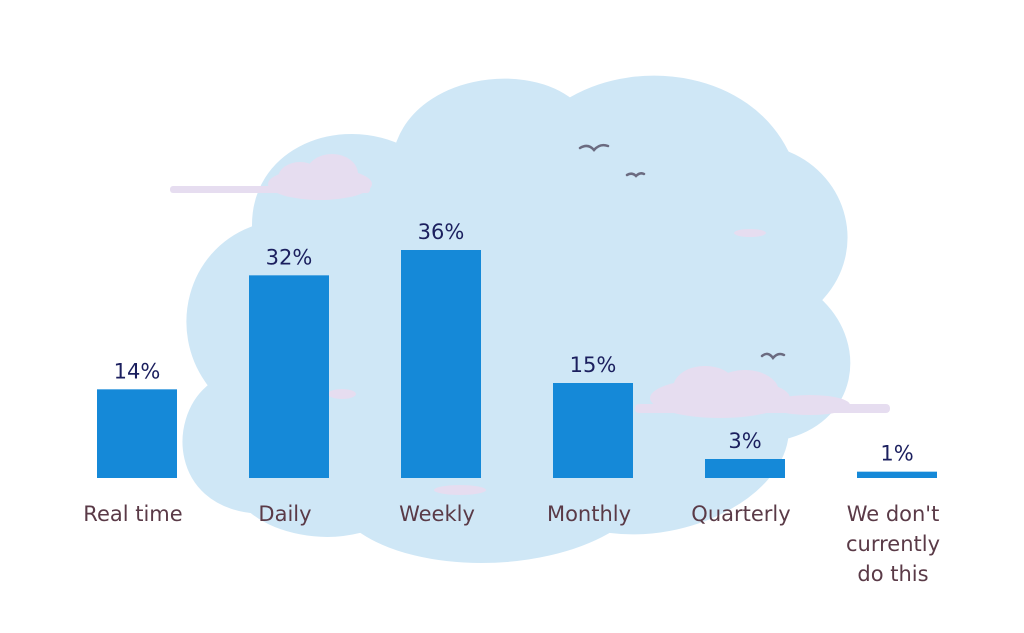  I want to click on small-cloud-right, so click(762, 392).